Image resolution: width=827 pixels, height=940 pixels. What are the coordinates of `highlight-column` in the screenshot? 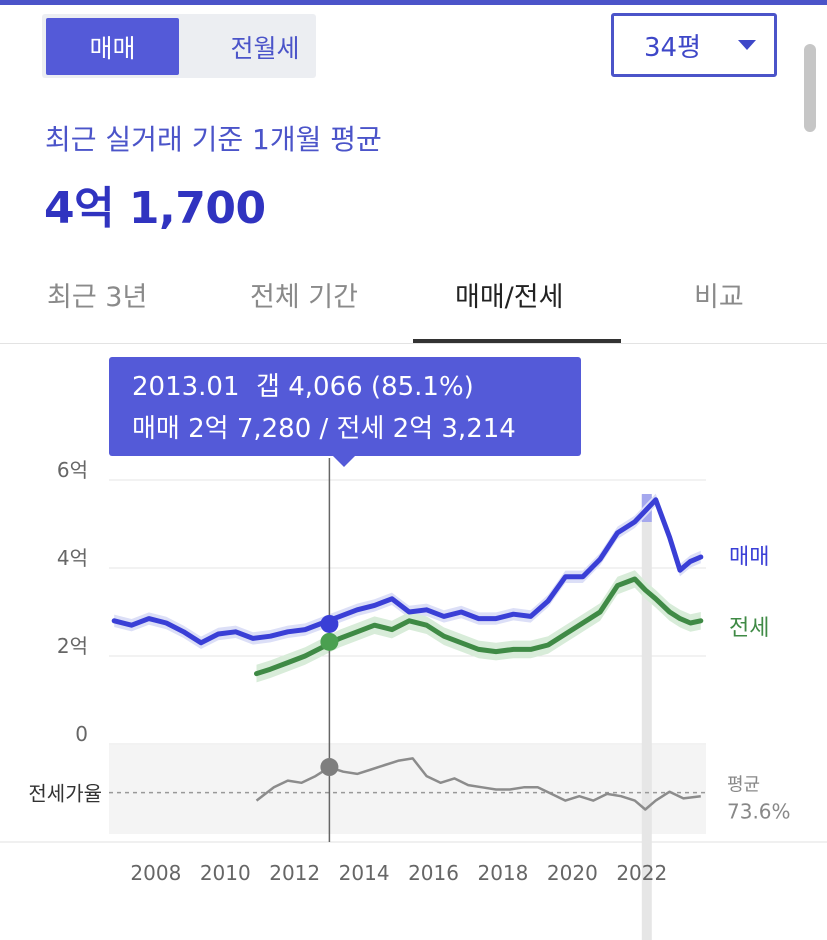 It's located at (646, 717).